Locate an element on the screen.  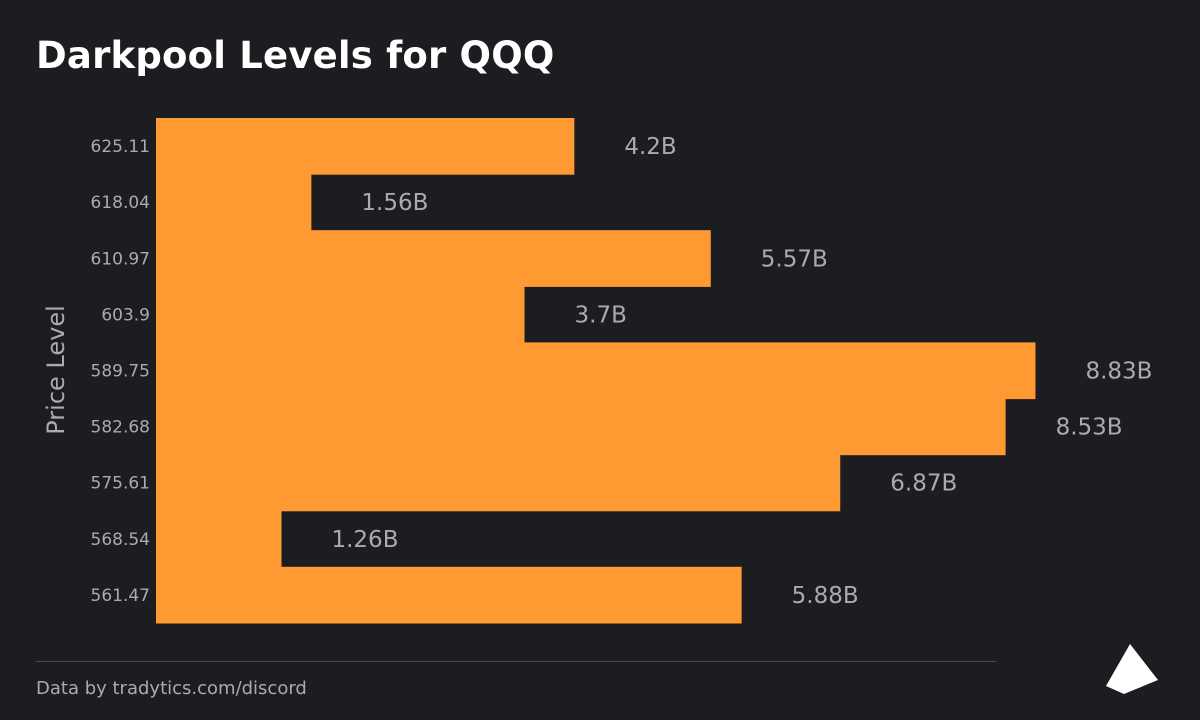
bar-value-label: 4.2B is located at coordinates (650, 147).